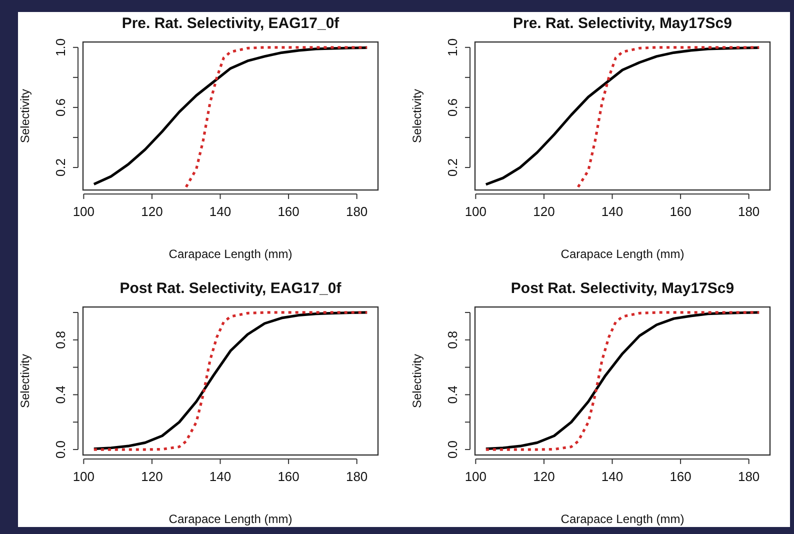  Describe the element at coordinates (622, 23) in the screenshot. I see `chart-title: Pre. Rat. Selectivity, May17Sc9` at that location.